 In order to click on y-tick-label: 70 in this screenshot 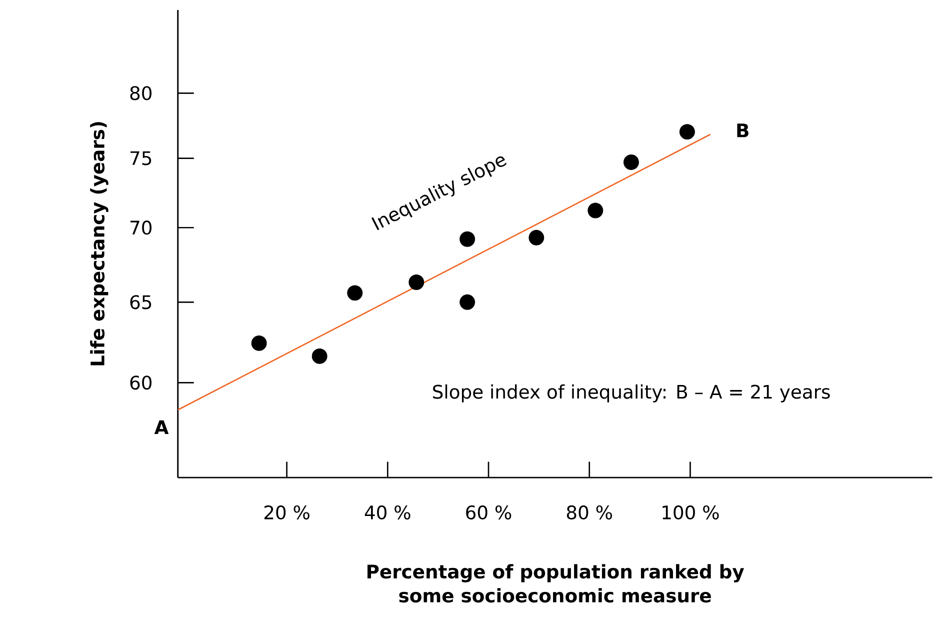, I will do `click(141, 227)`.